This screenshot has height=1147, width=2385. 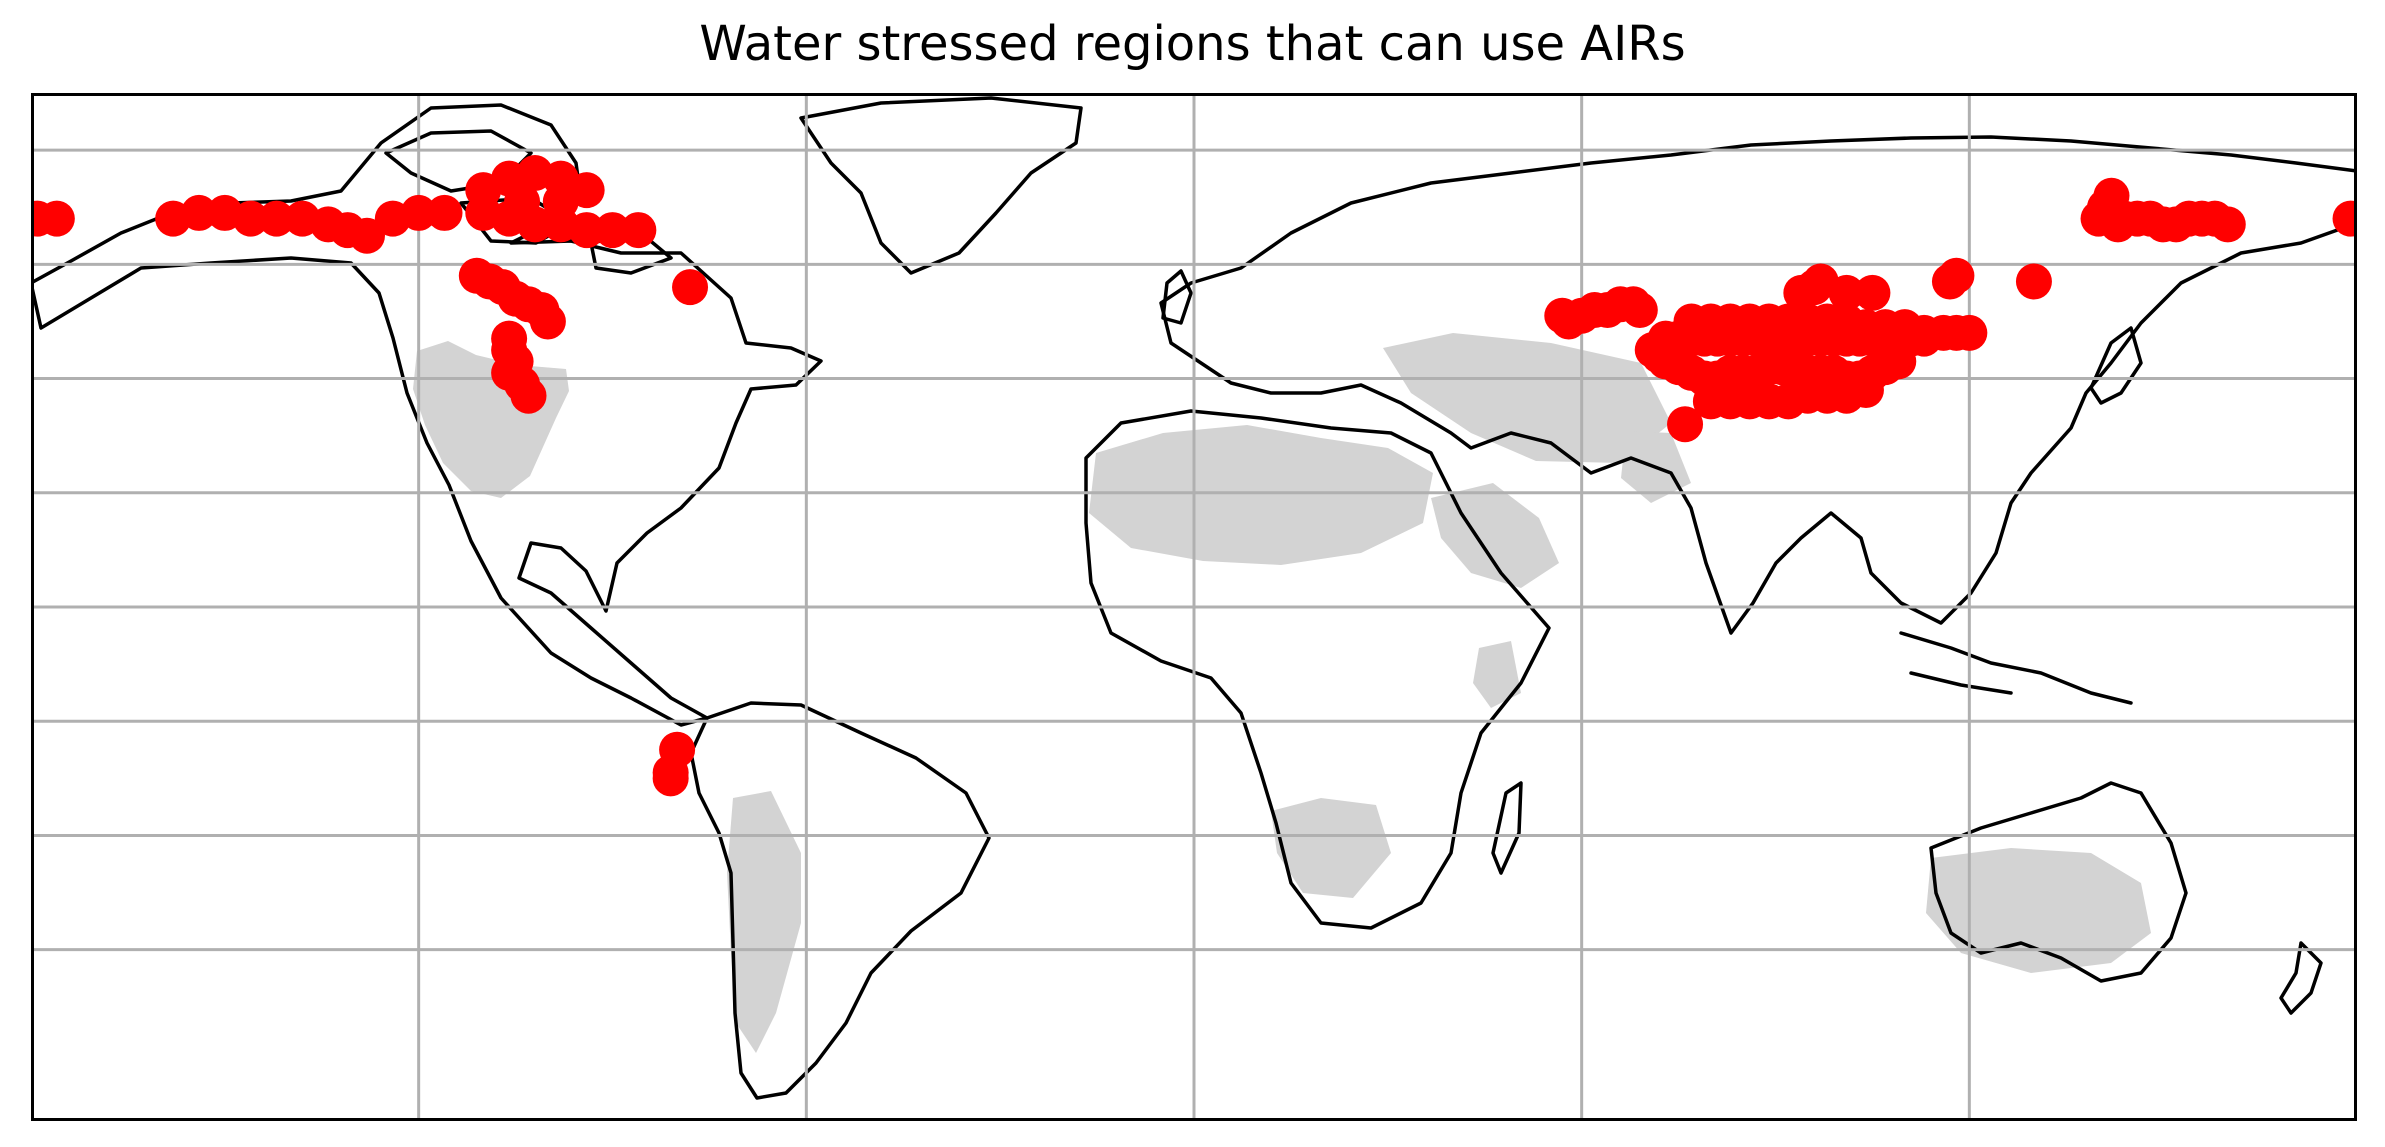 I want to click on coastline-indonesia, so click(x=2016, y=668).